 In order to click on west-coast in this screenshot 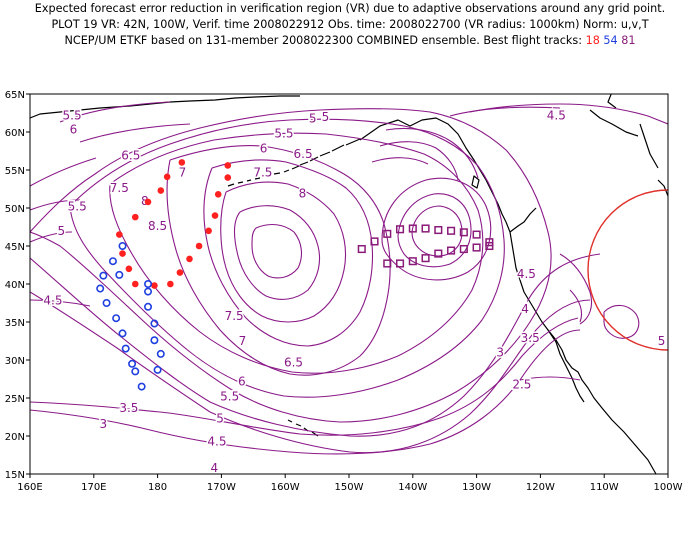, I will do `click(581, 347)`.